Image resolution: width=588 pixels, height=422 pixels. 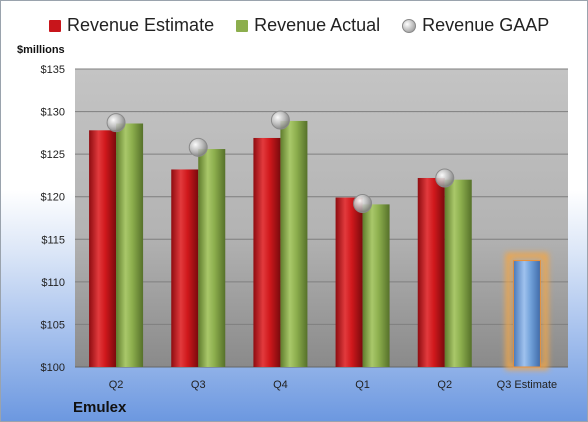 I want to click on y-tick-label: $130, so click(x=53, y=113).